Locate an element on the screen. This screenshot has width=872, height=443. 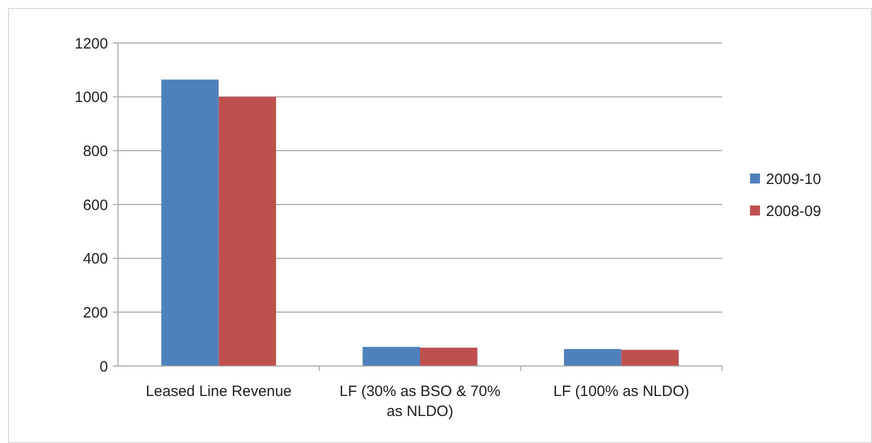
x-tick-label: LF (100% as NLDO) is located at coordinates (621, 391).